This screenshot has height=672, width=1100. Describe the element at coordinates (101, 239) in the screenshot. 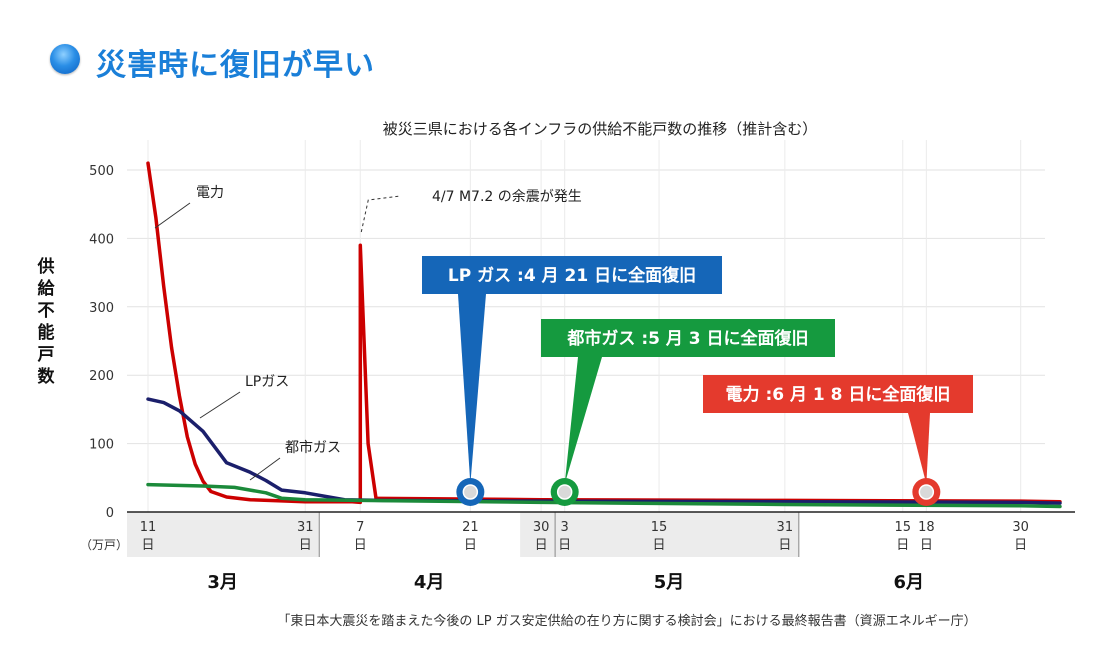

I see `y-tick-label: 400` at that location.